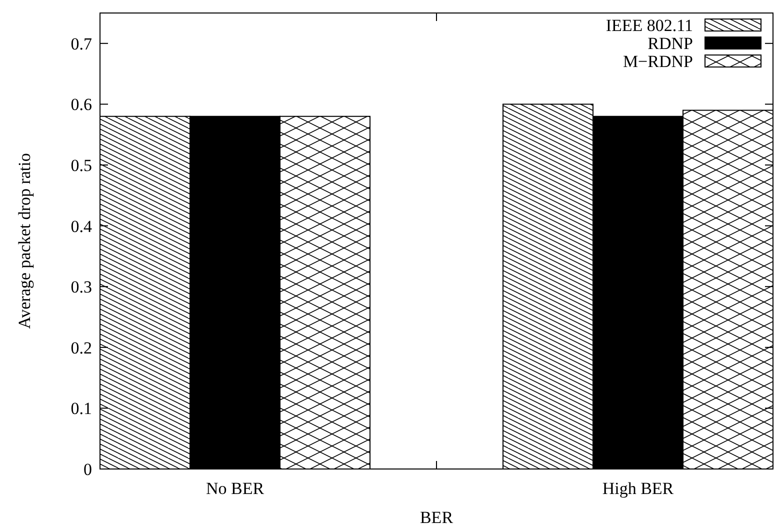 The height and width of the screenshot is (529, 775). Describe the element at coordinates (81, 408) in the screenshot. I see `y-tick-label: 0.1` at that location.